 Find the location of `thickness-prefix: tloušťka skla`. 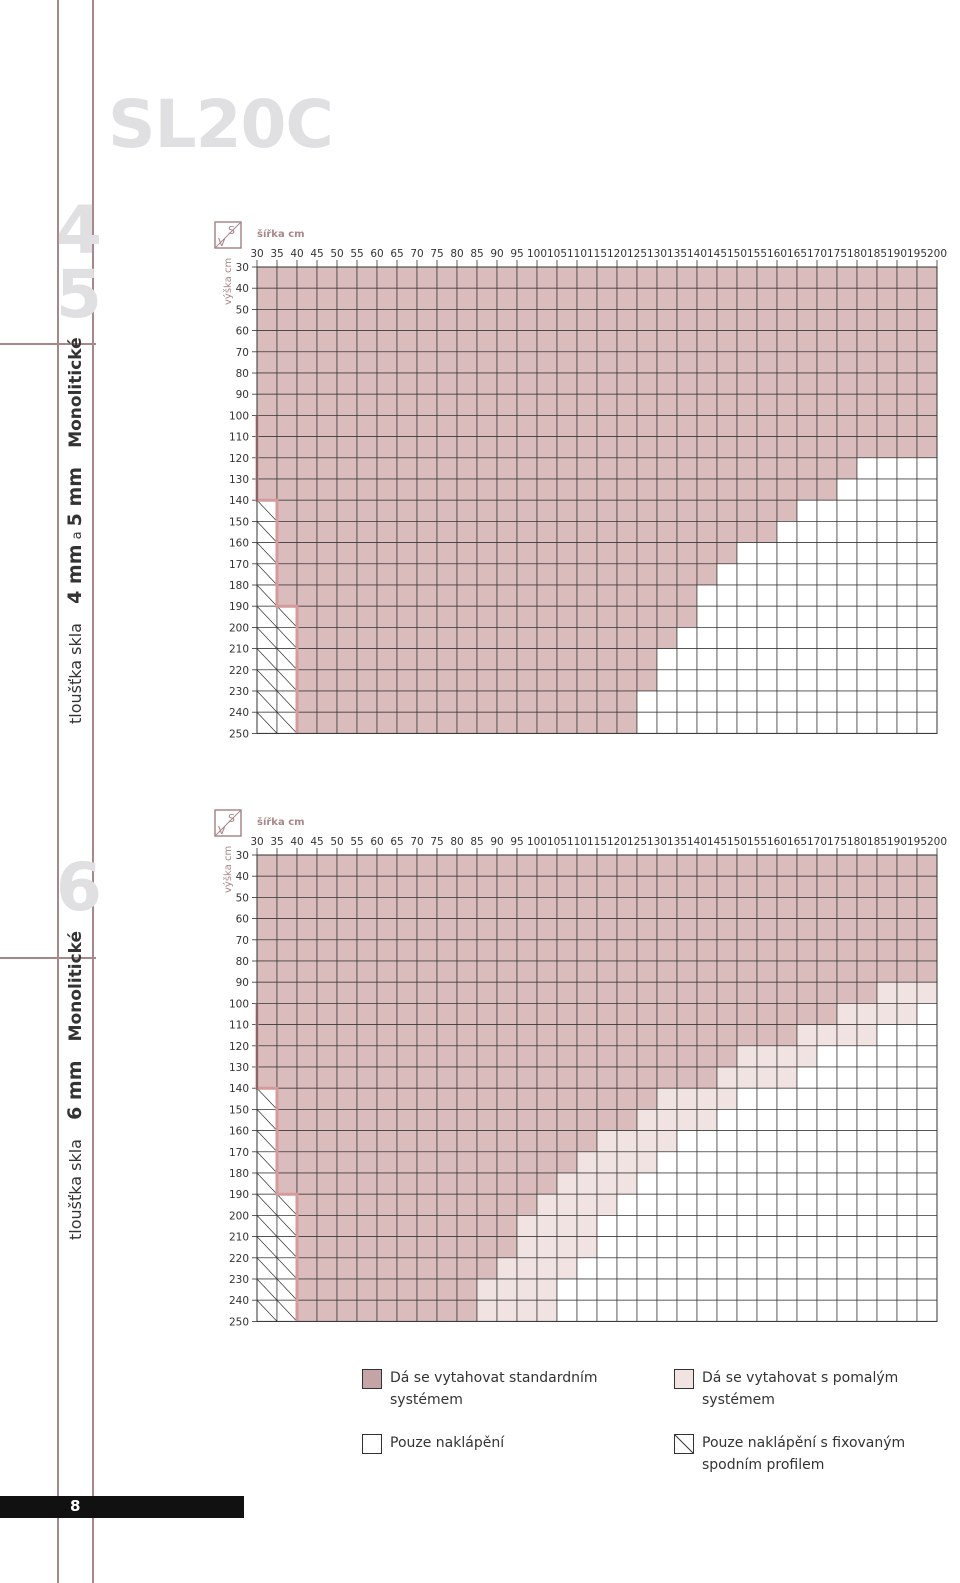

thickness-prefix: tloušťka skla is located at coordinates (75, 673).